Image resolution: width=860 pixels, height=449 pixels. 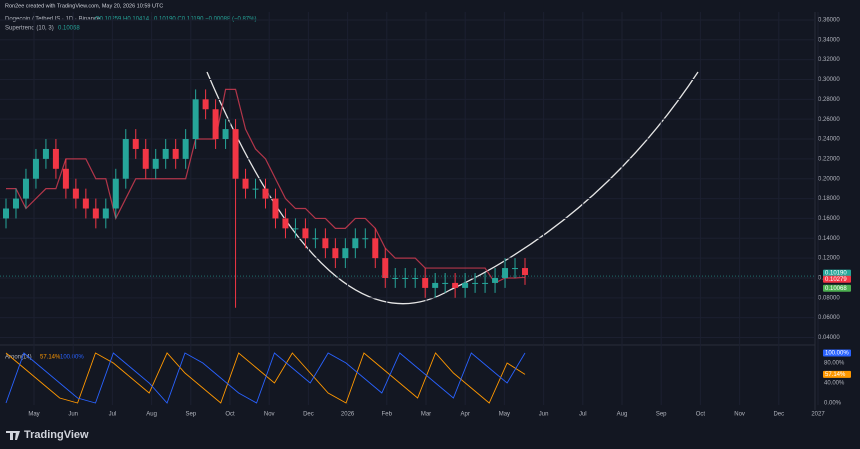 What do you see at coordinates (834, 364) in the screenshot?
I see `aroon-tick-label: 80.00%` at bounding box center [834, 364].